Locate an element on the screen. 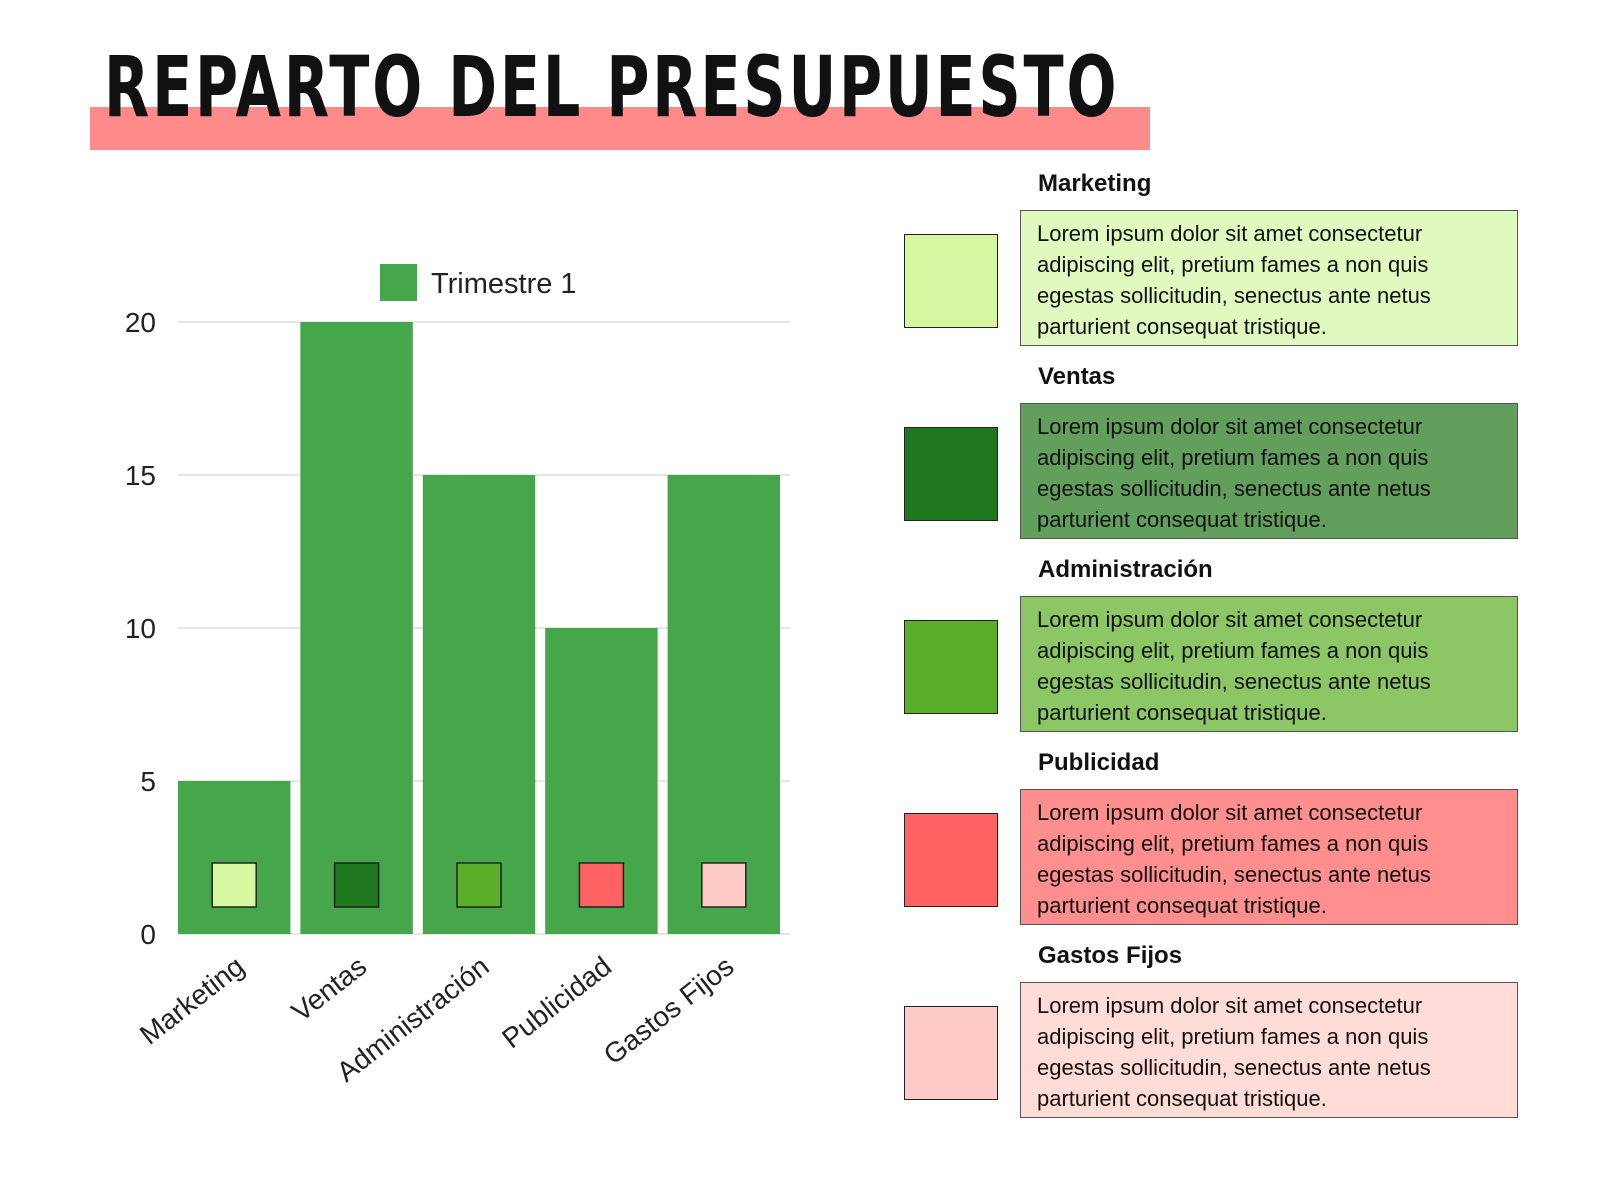 This screenshot has height=1200, width=1600. legend-heading: Gastos Fijos is located at coordinates (1110, 955).